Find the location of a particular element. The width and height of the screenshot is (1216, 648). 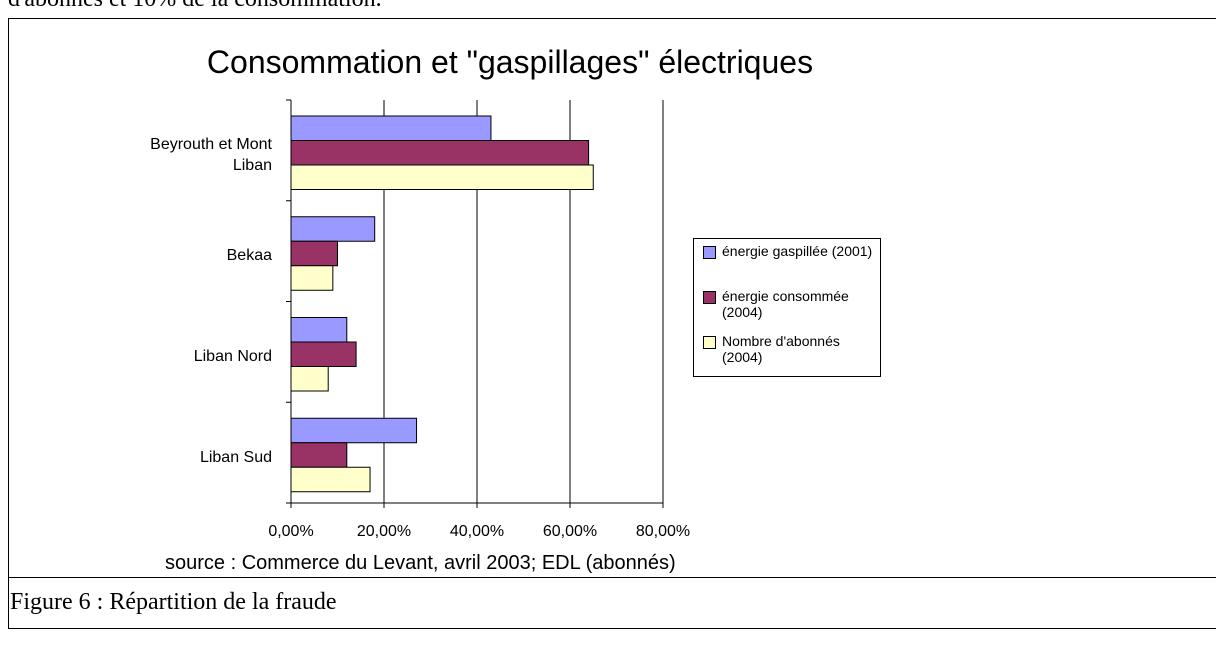

y-tick-label: Bekaa is located at coordinates (249, 256).